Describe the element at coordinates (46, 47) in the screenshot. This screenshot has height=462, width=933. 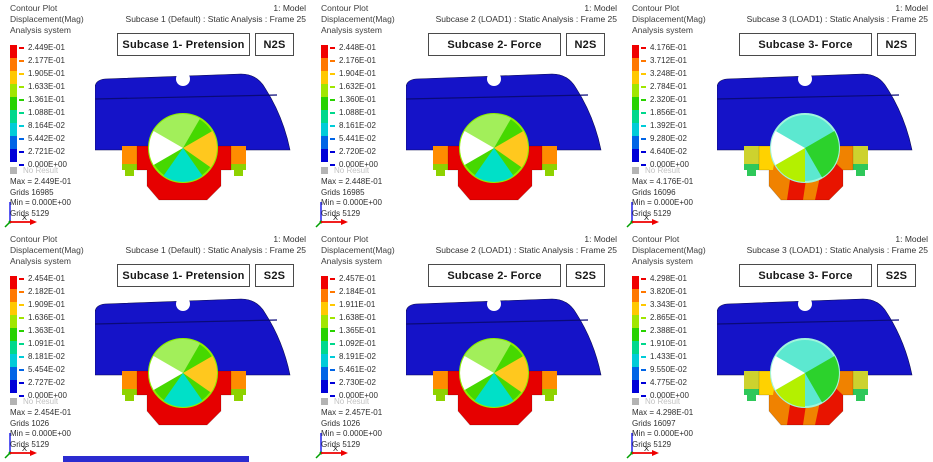
I see `legend-value: 2.449E-01` at that location.